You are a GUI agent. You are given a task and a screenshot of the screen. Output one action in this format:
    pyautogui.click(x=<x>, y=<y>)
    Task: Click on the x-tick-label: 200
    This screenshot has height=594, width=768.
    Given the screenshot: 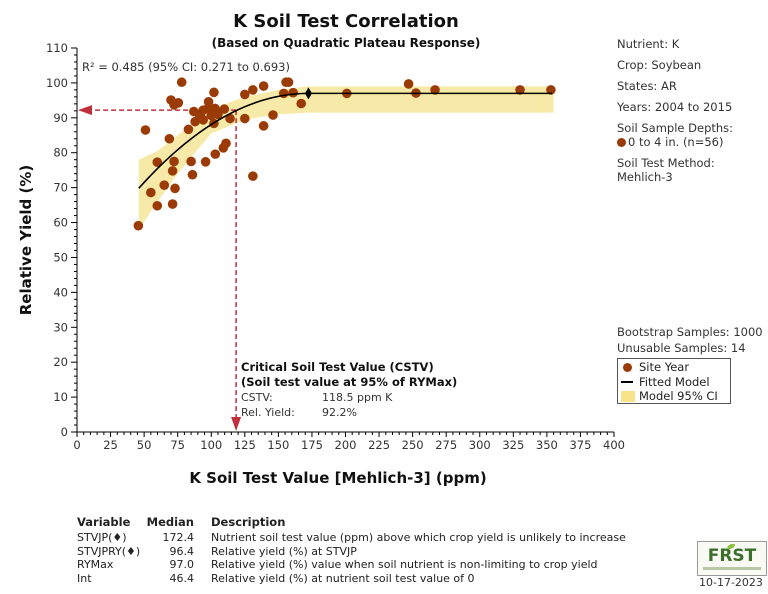 What is the action you would take?
    pyautogui.click(x=346, y=445)
    